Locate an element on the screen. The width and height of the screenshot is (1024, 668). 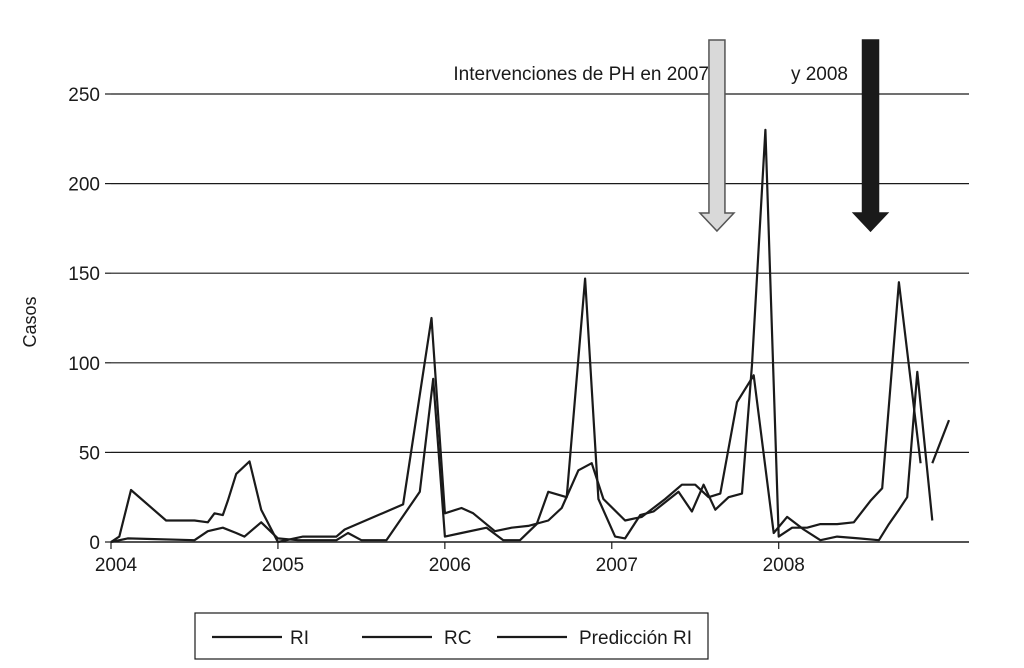
y-tick-label-0: 0 is located at coordinates (94, 543).